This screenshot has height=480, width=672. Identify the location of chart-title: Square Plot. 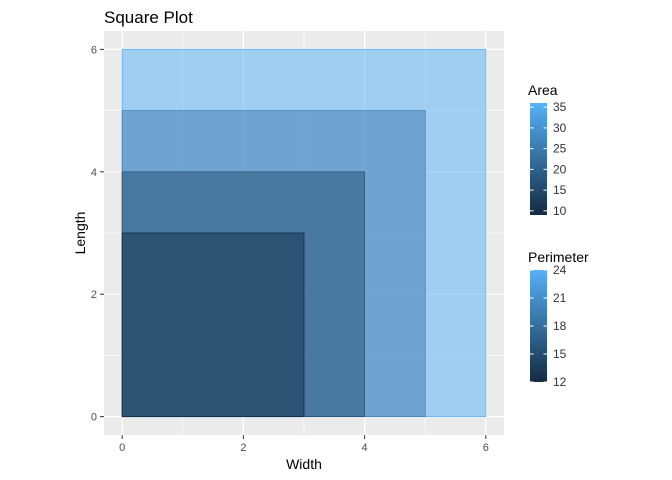
(148, 17).